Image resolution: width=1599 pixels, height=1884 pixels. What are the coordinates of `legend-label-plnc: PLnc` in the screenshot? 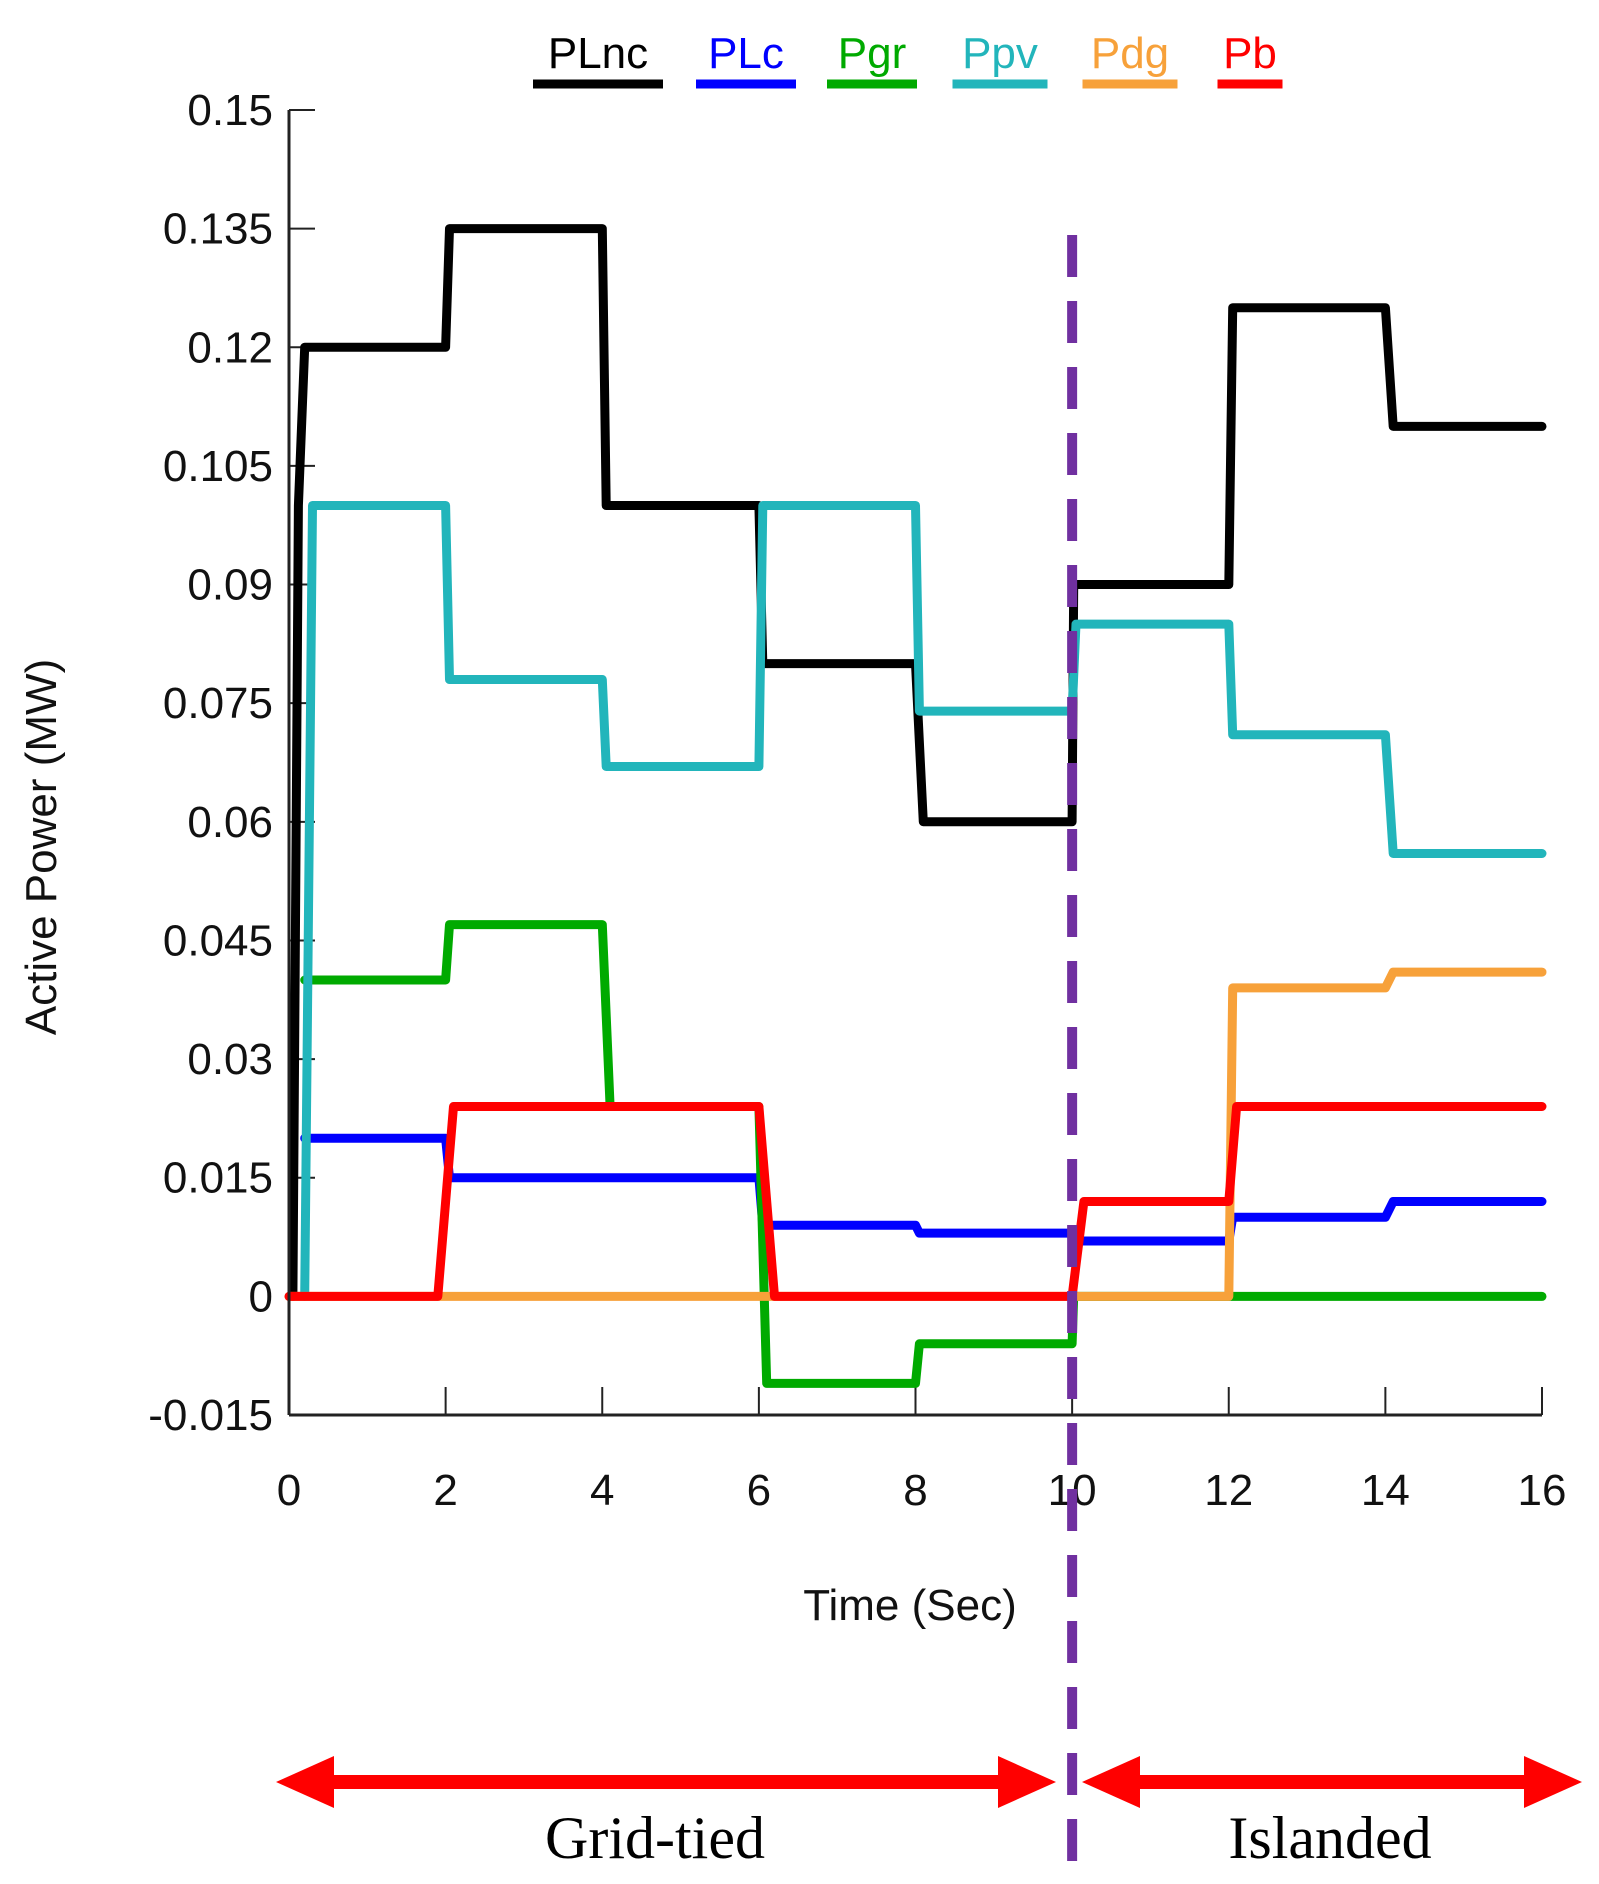 It's located at (598, 53).